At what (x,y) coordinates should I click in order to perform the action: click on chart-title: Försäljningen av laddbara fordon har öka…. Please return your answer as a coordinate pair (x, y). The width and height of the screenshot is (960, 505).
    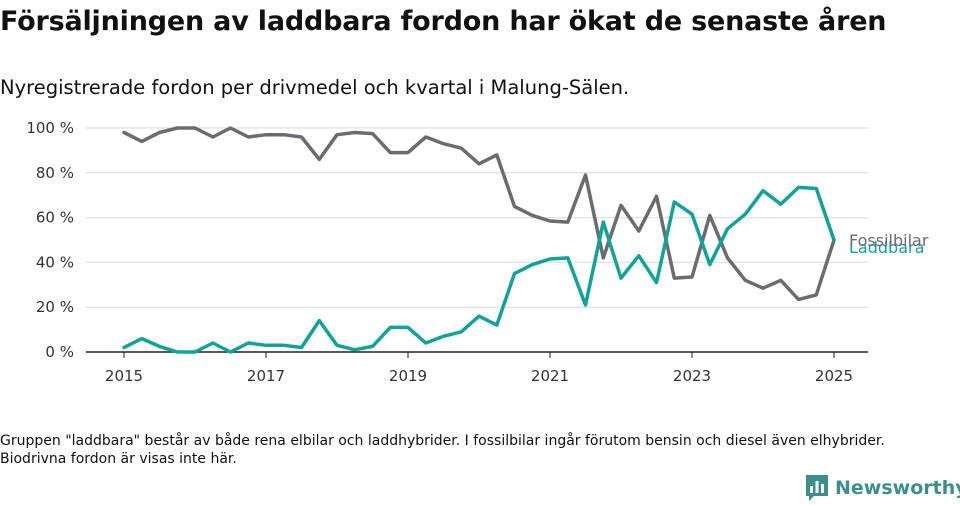
    Looking at the image, I should click on (443, 21).